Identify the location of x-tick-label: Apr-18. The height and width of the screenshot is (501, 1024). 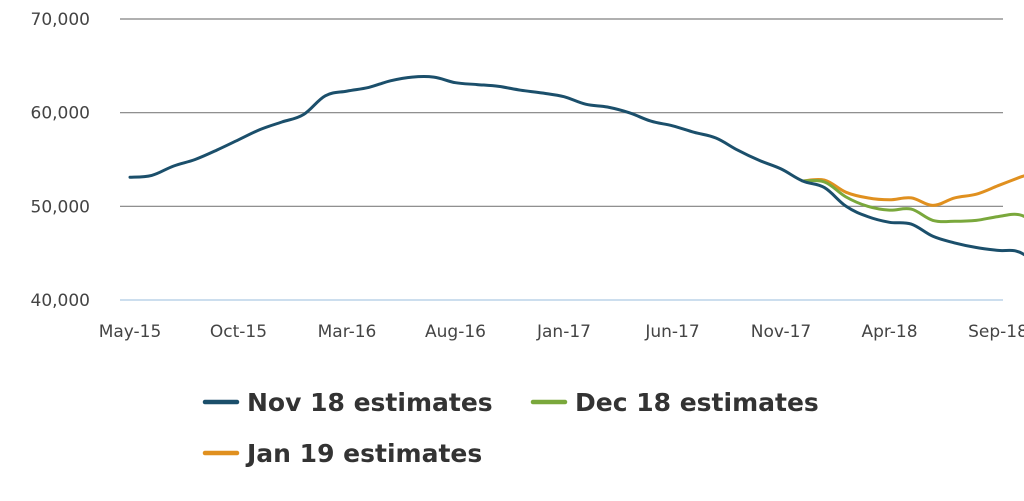
(889, 332).